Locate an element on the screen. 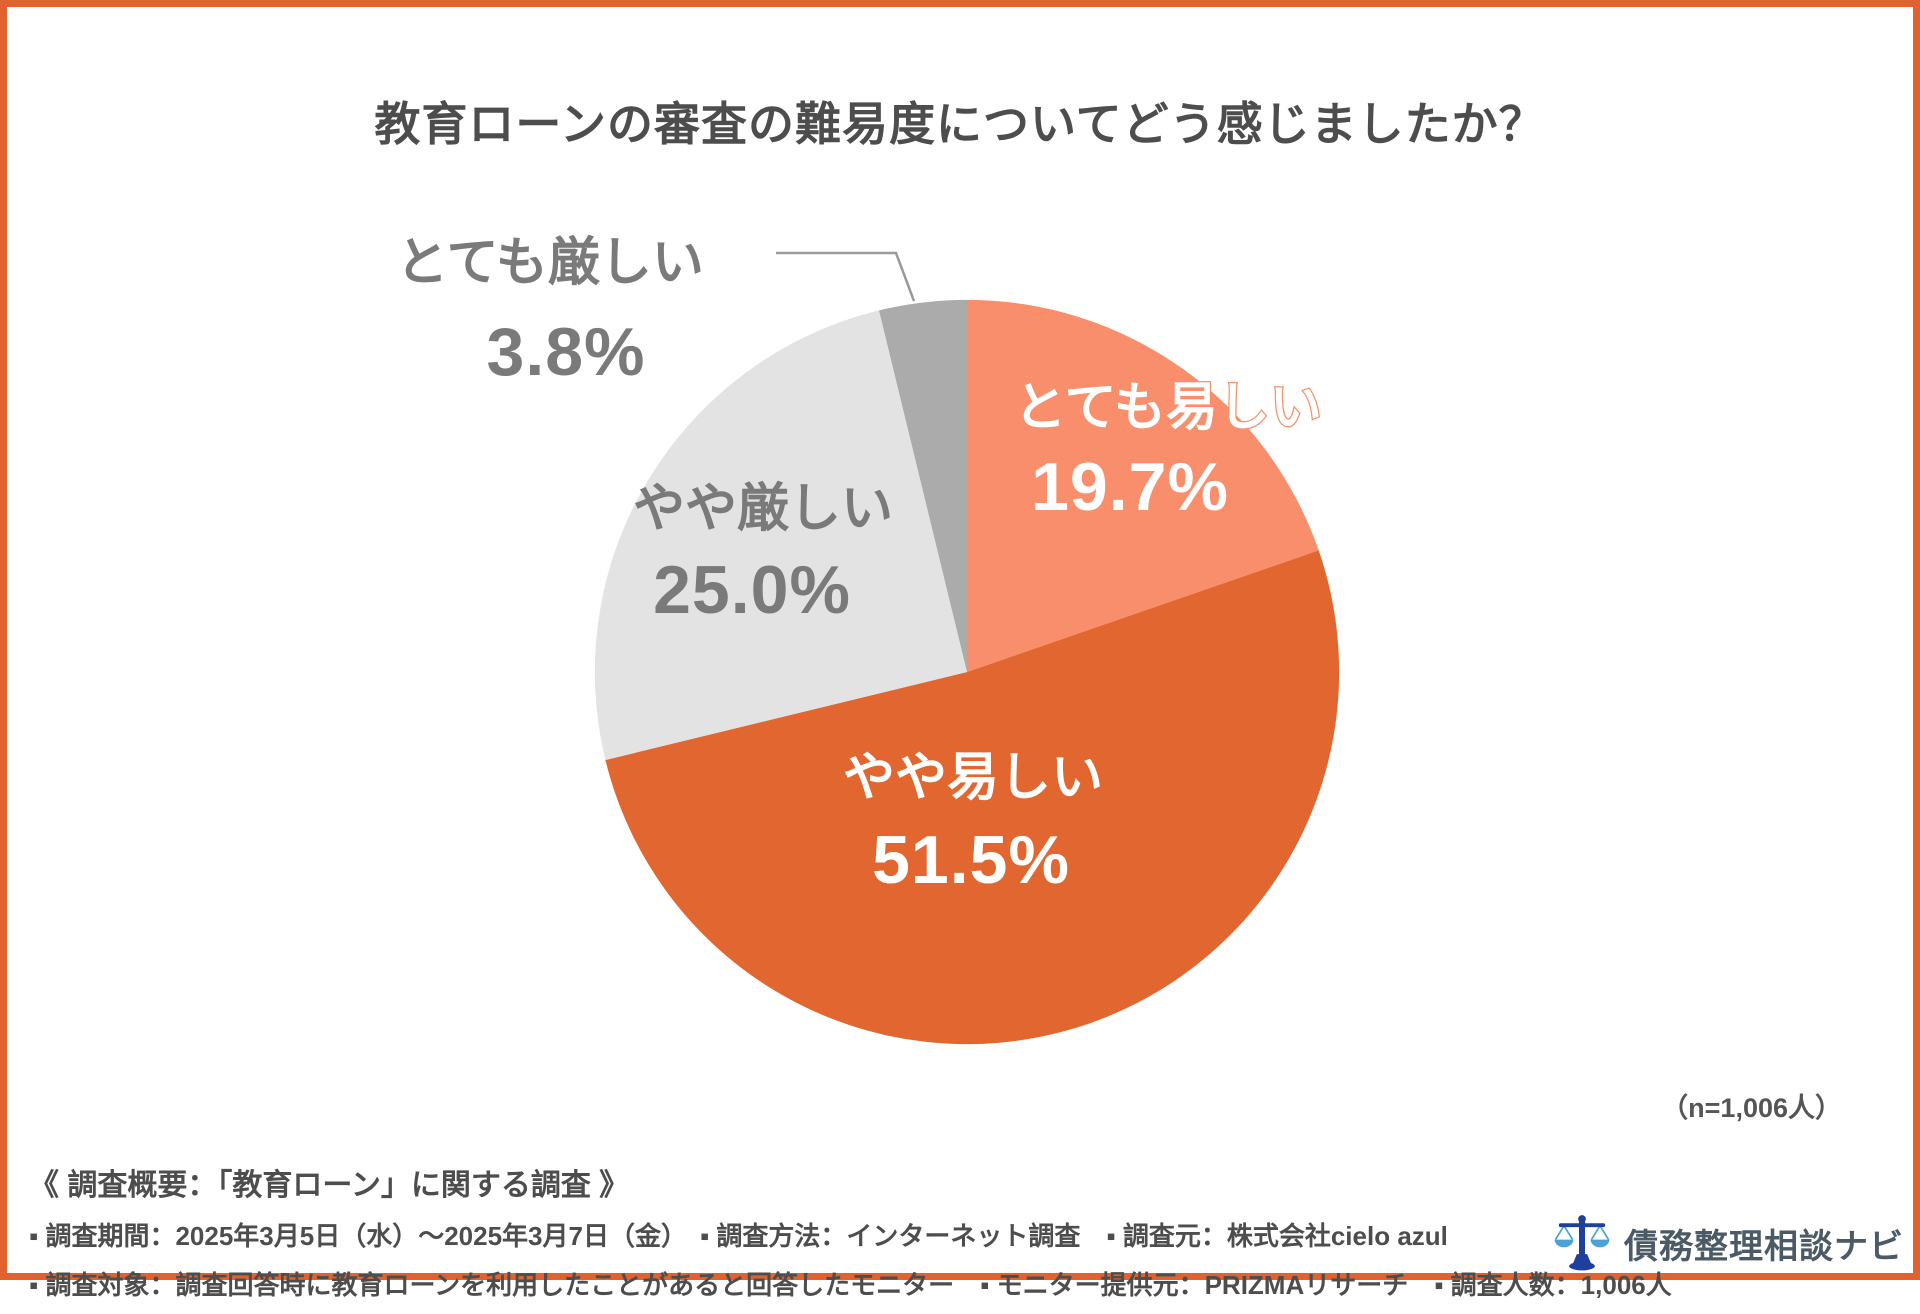 The width and height of the screenshot is (1920, 1314). brand-logo: 債務整理相談ナビ is located at coordinates (1728, 1243).